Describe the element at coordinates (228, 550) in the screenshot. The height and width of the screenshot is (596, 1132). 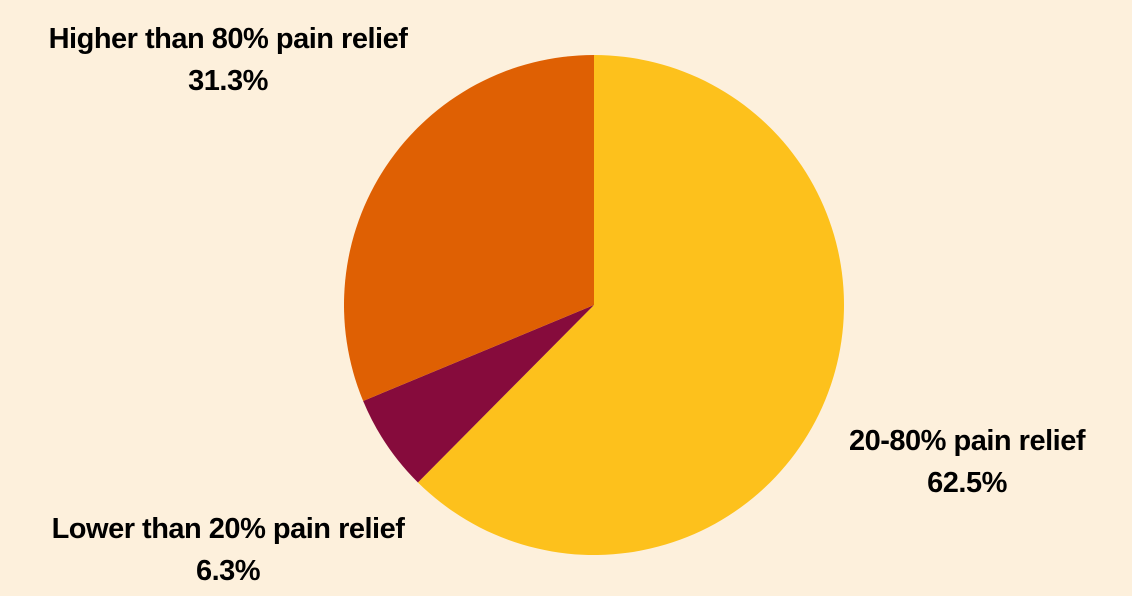
I see `slice-label-lower-than-20: Lower than 20% pain relief 6.3%` at that location.